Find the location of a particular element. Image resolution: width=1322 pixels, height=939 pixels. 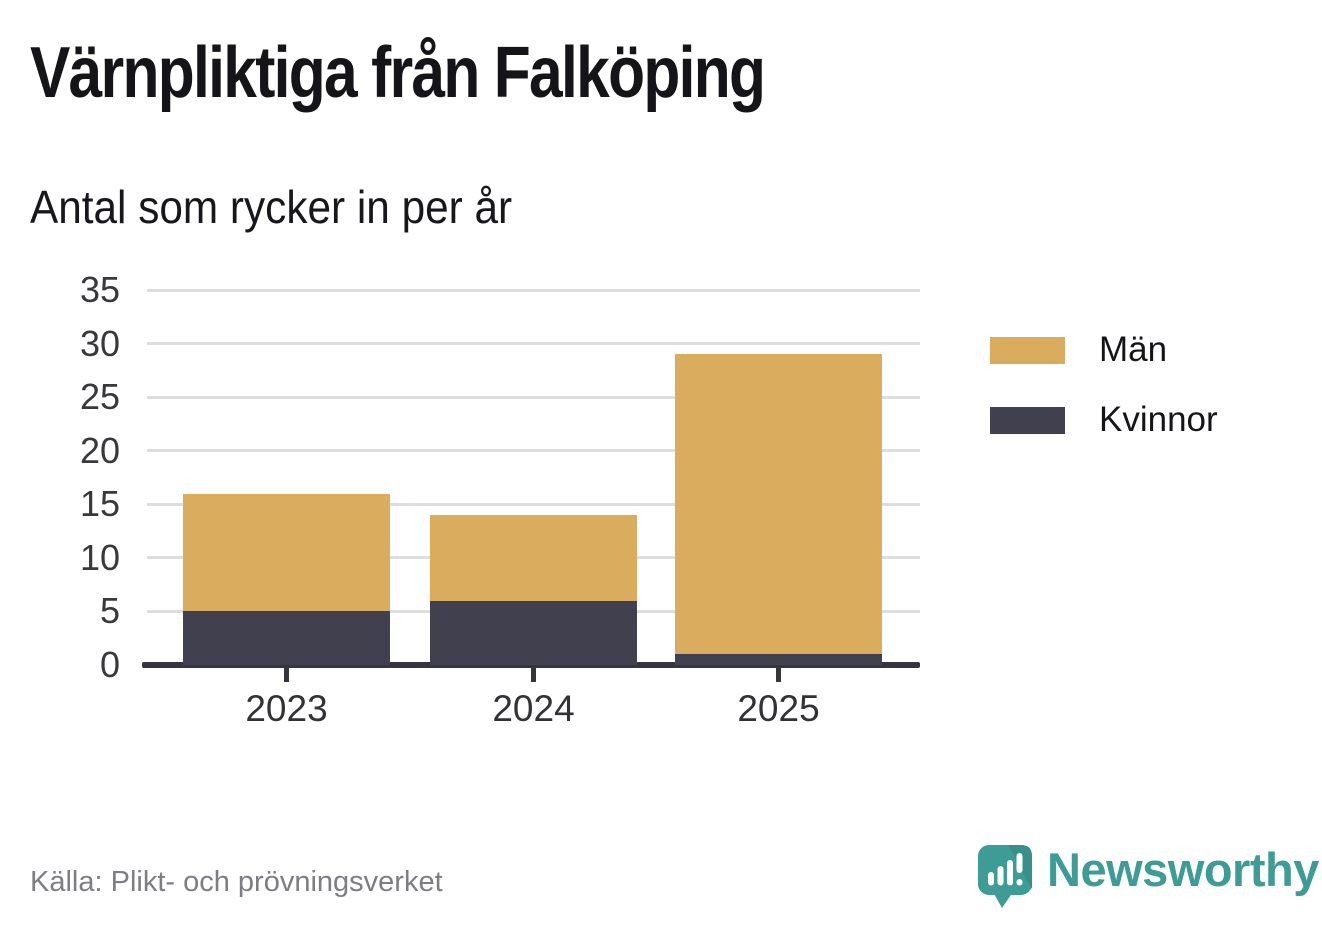

speech-bubble-bar-chart-icon is located at coordinates (1005, 876).